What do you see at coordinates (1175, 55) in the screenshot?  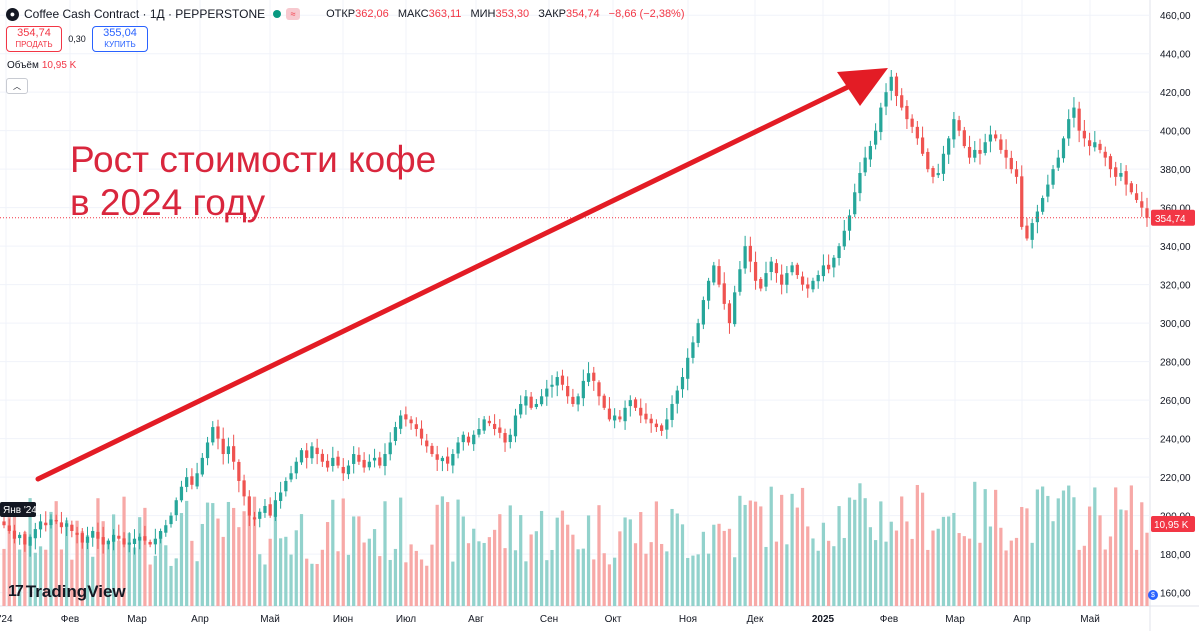 I see `y-tick-label: 440,00` at bounding box center [1175, 55].